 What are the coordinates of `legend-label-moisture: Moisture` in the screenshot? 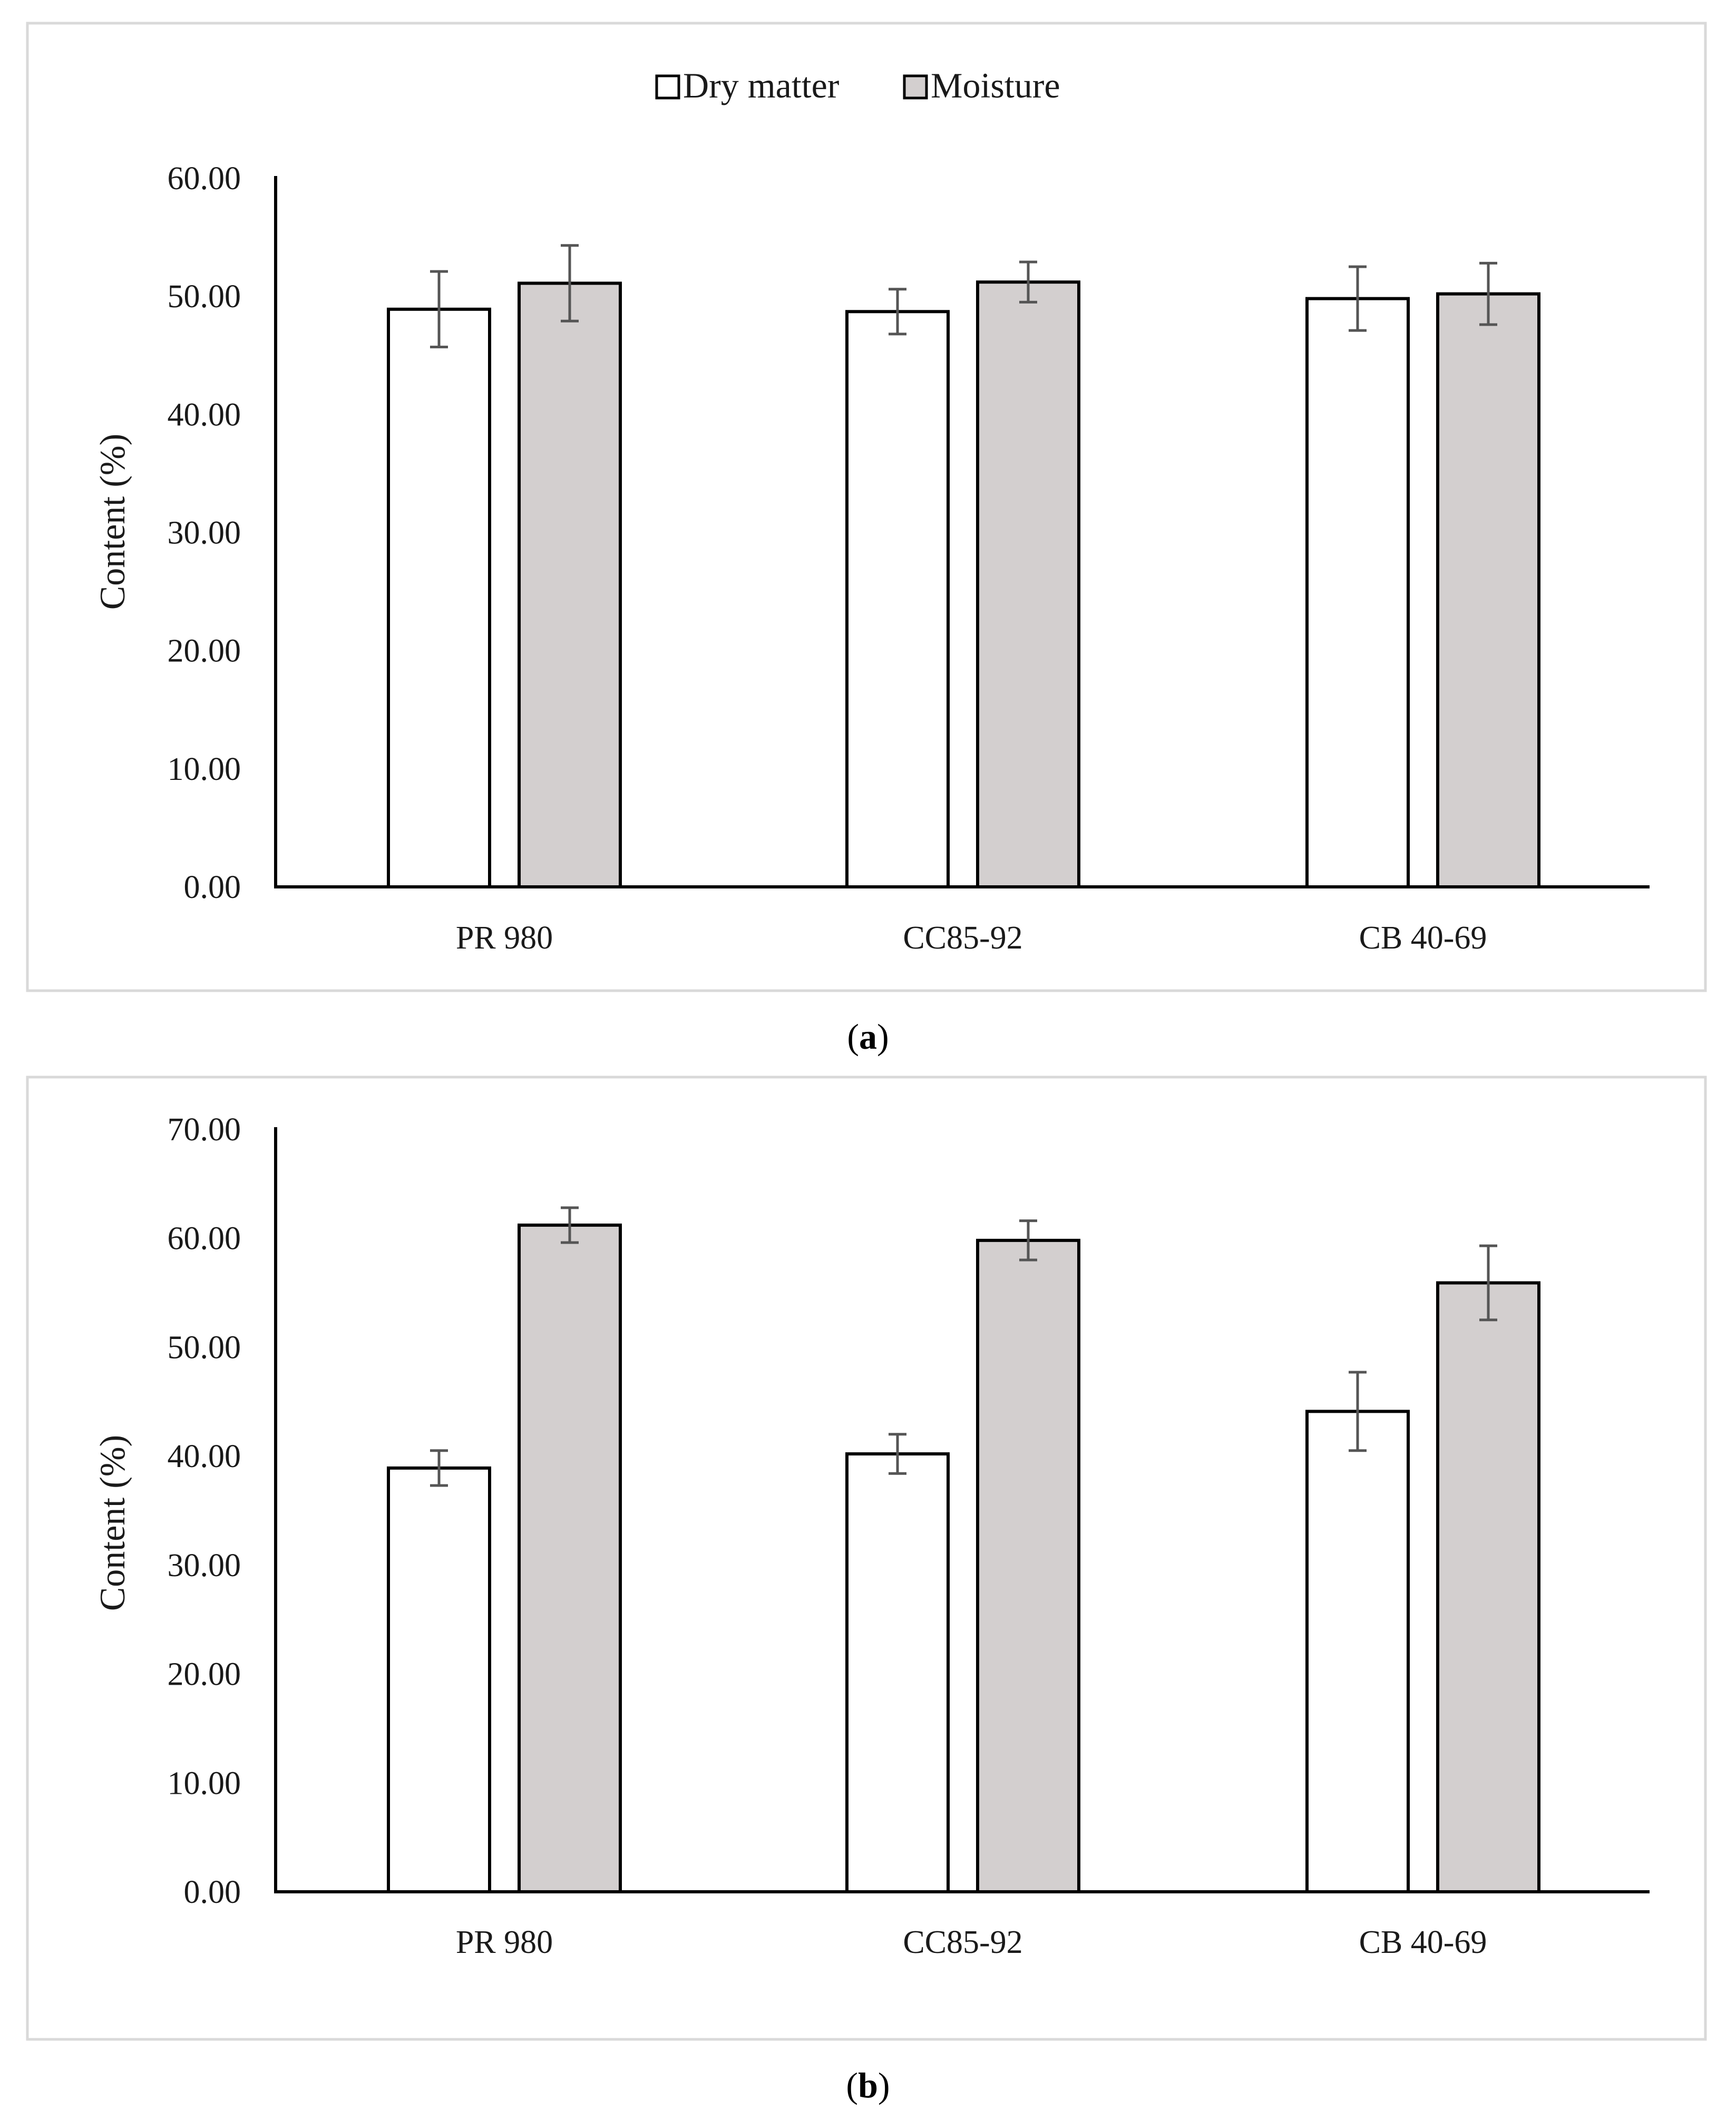 It's located at (995, 85).